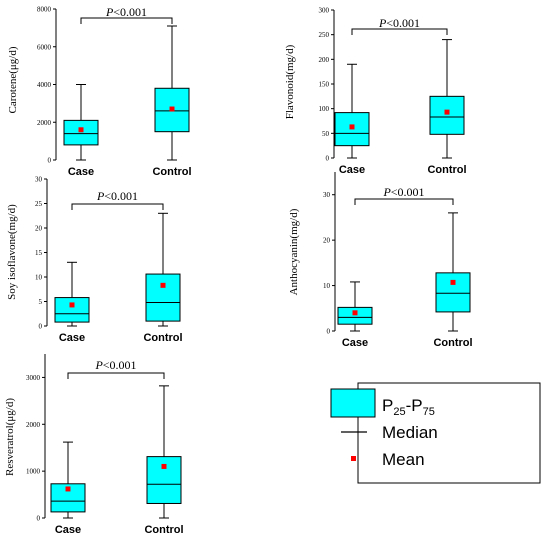  What do you see at coordinates (41, 302) in the screenshot?
I see `y-tick-label: 5` at bounding box center [41, 302].